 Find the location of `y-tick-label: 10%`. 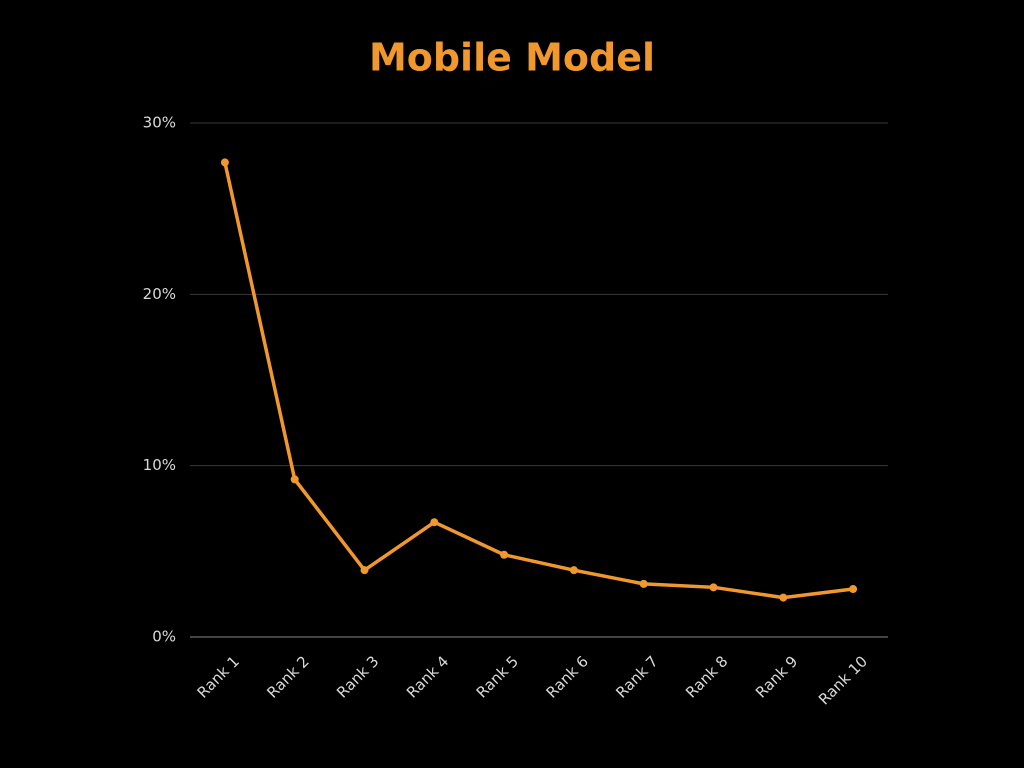

y-tick-label: 10% is located at coordinates (159, 465).